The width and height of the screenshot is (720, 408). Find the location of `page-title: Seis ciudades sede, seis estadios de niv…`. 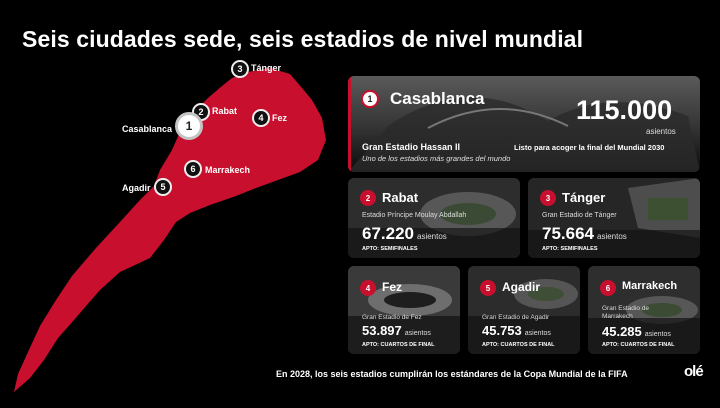

page-title: Seis ciudades sede, seis estadios de niv… is located at coordinates (303, 39).